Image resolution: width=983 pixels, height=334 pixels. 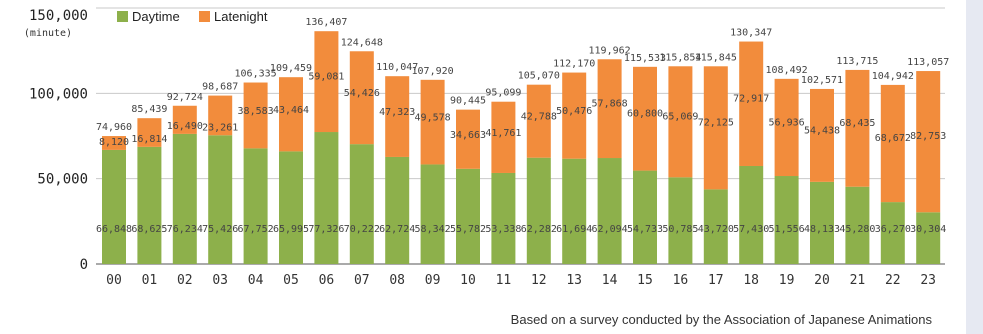 I want to click on x-tick-label: 17, so click(x=716, y=280).